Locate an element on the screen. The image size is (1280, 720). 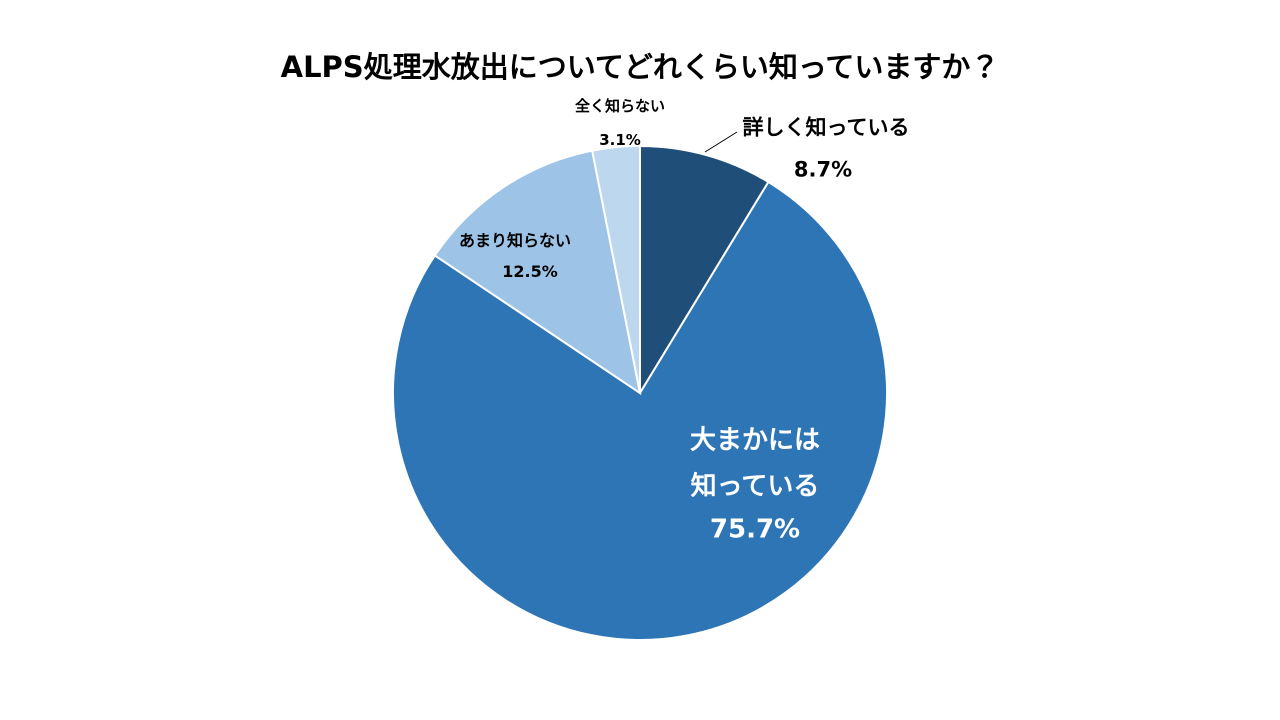
value-label: 75.7% is located at coordinates (755, 529).